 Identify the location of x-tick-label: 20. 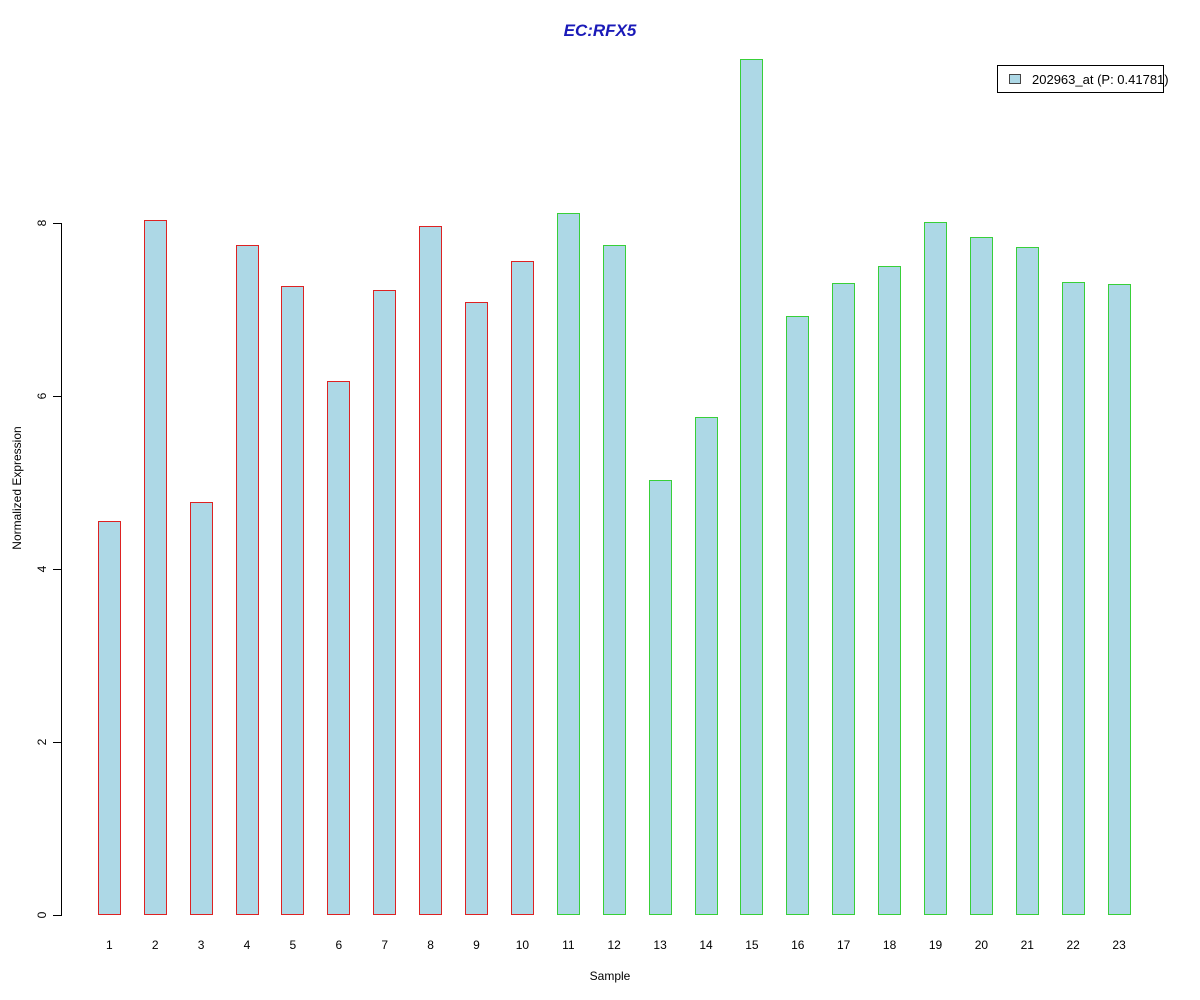
(981, 945).